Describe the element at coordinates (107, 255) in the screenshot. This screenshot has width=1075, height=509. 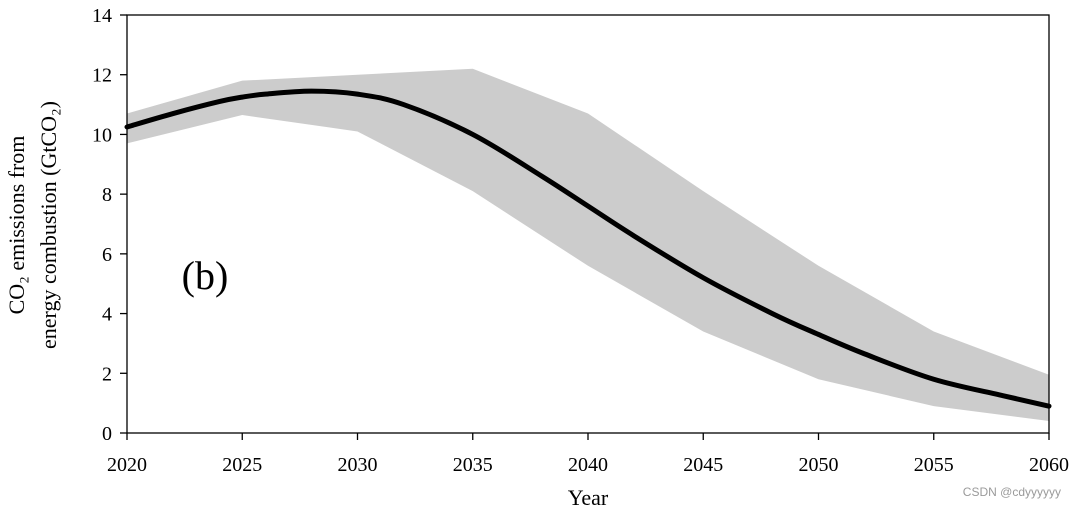
I see `y-tick-label: 6` at that location.